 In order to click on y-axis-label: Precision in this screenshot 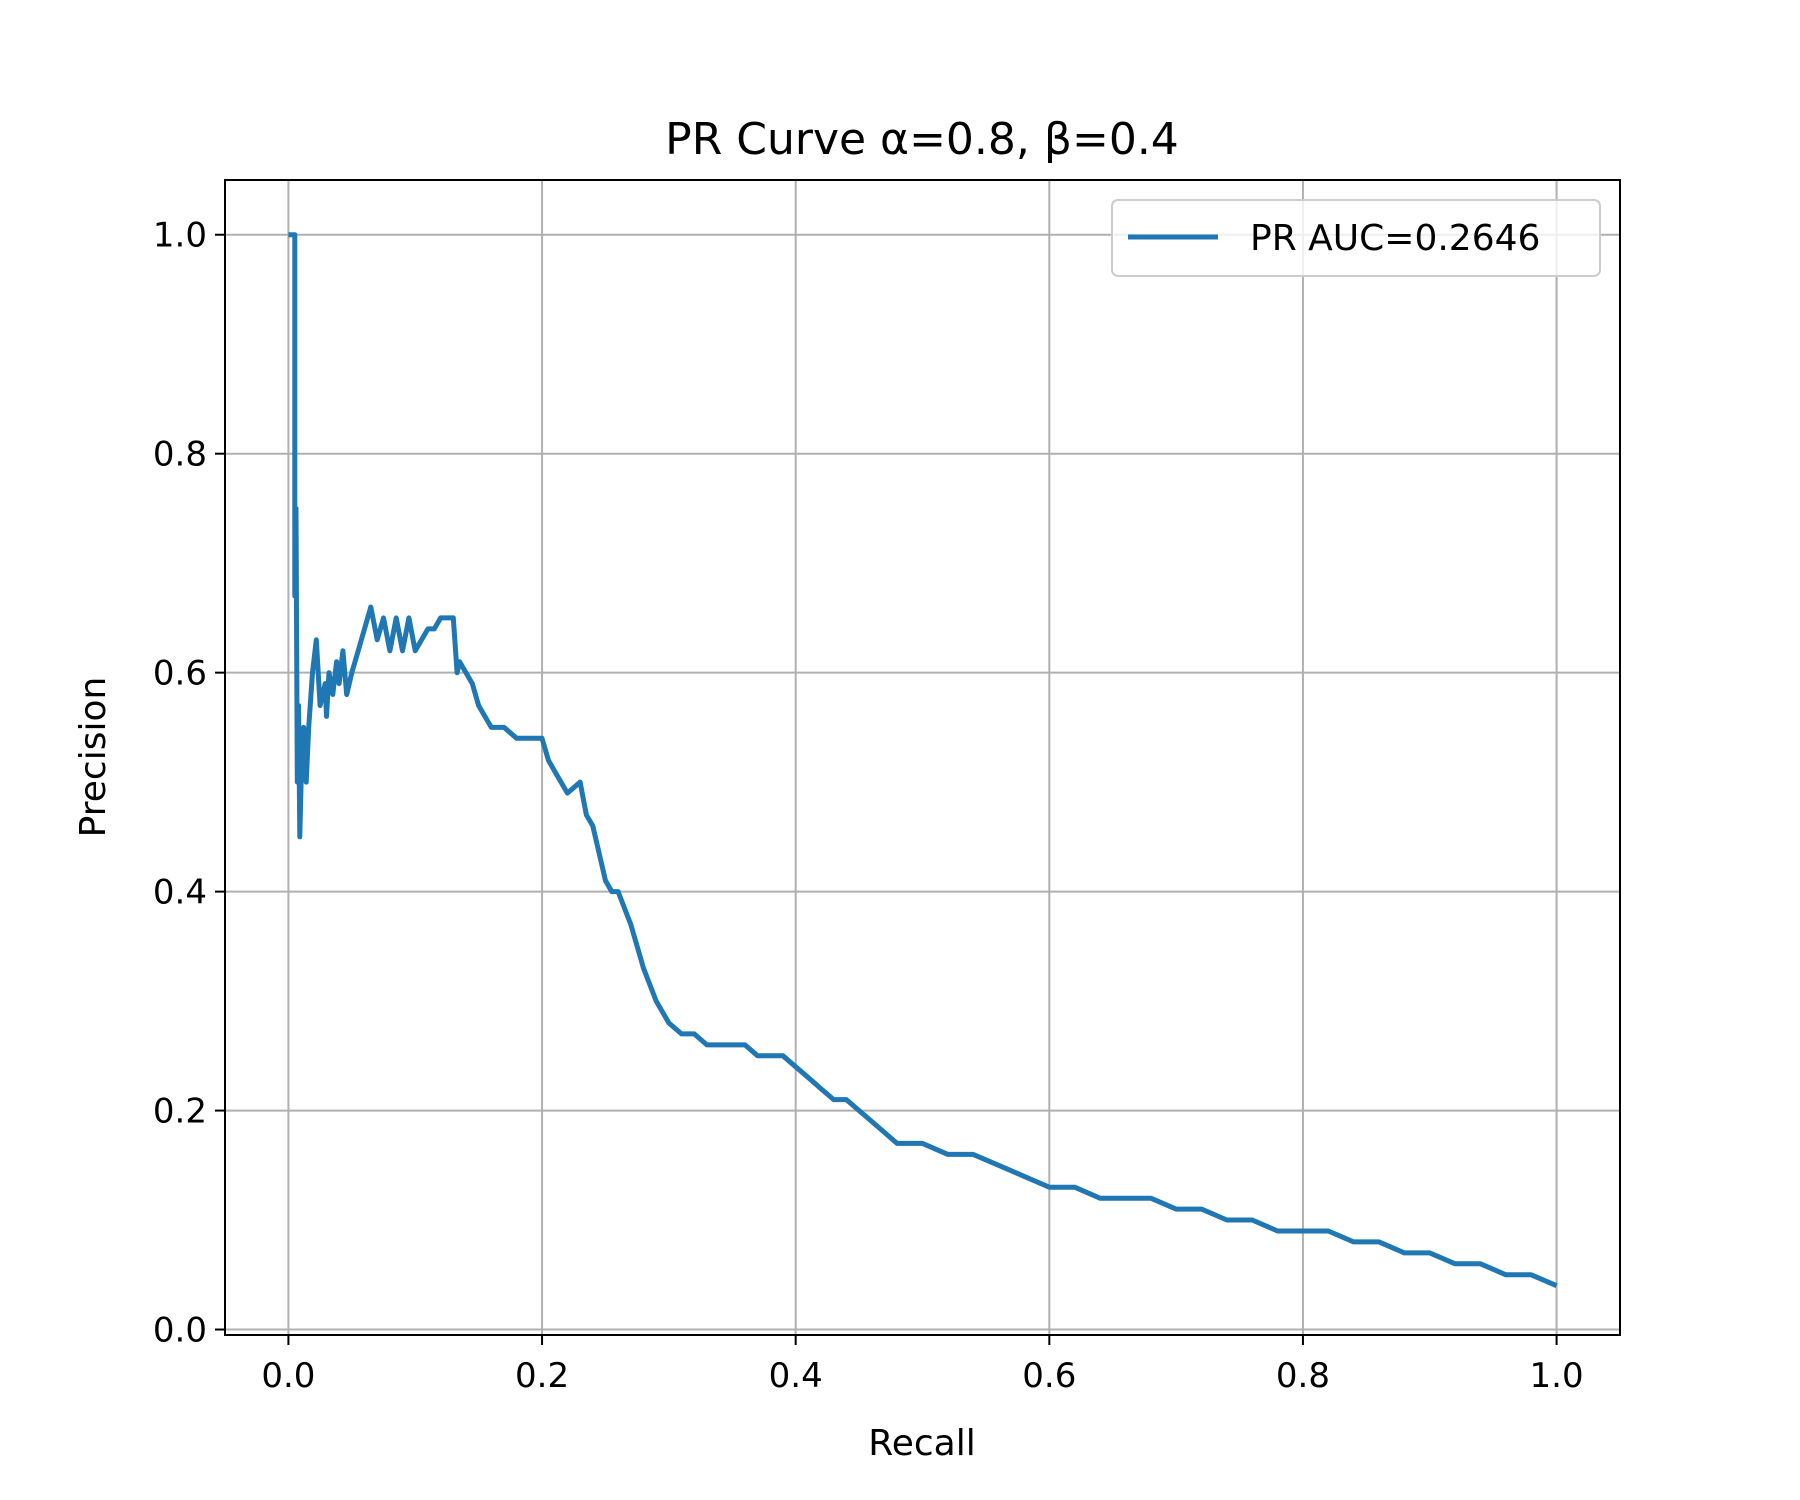, I will do `click(93, 757)`.